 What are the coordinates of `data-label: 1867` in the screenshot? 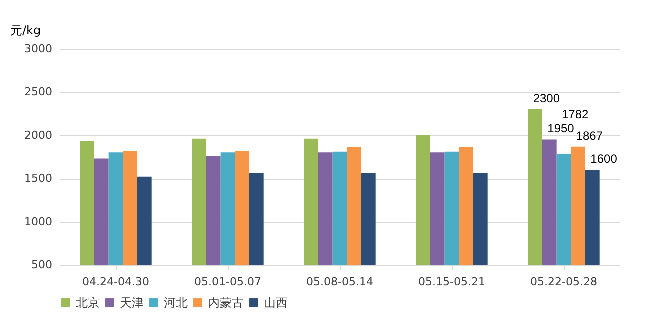 It's located at (590, 135).